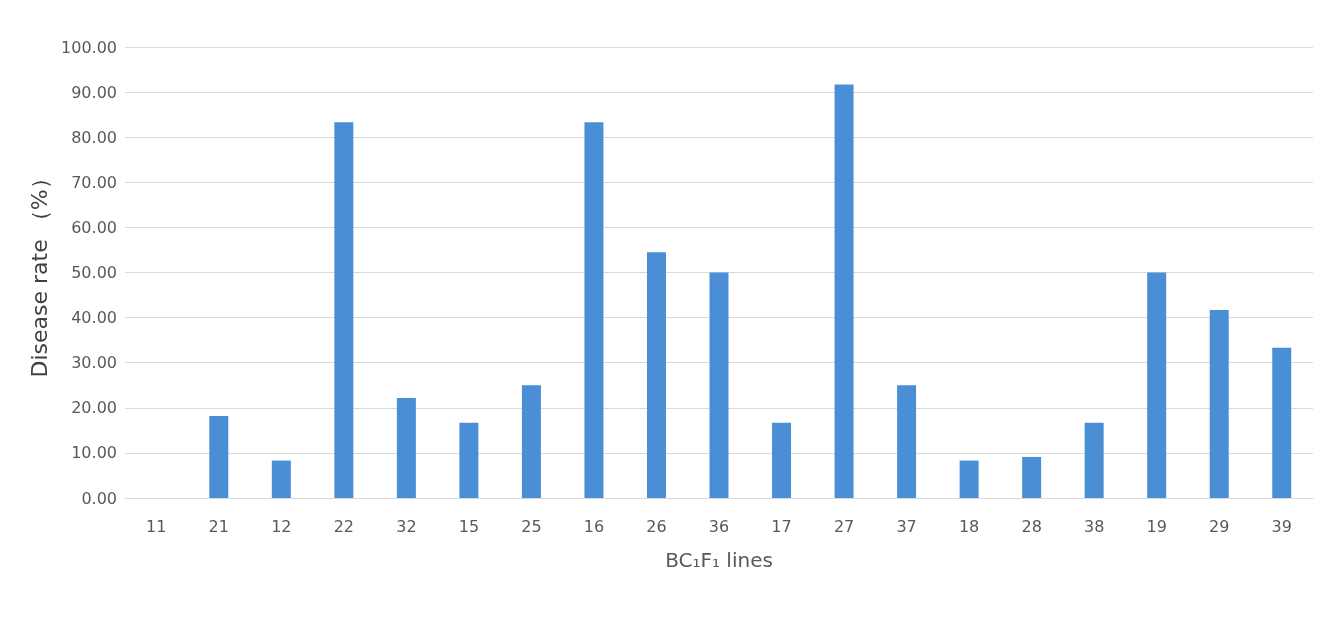  Describe the element at coordinates (906, 526) in the screenshot. I see `x-tick-label: 37` at that location.